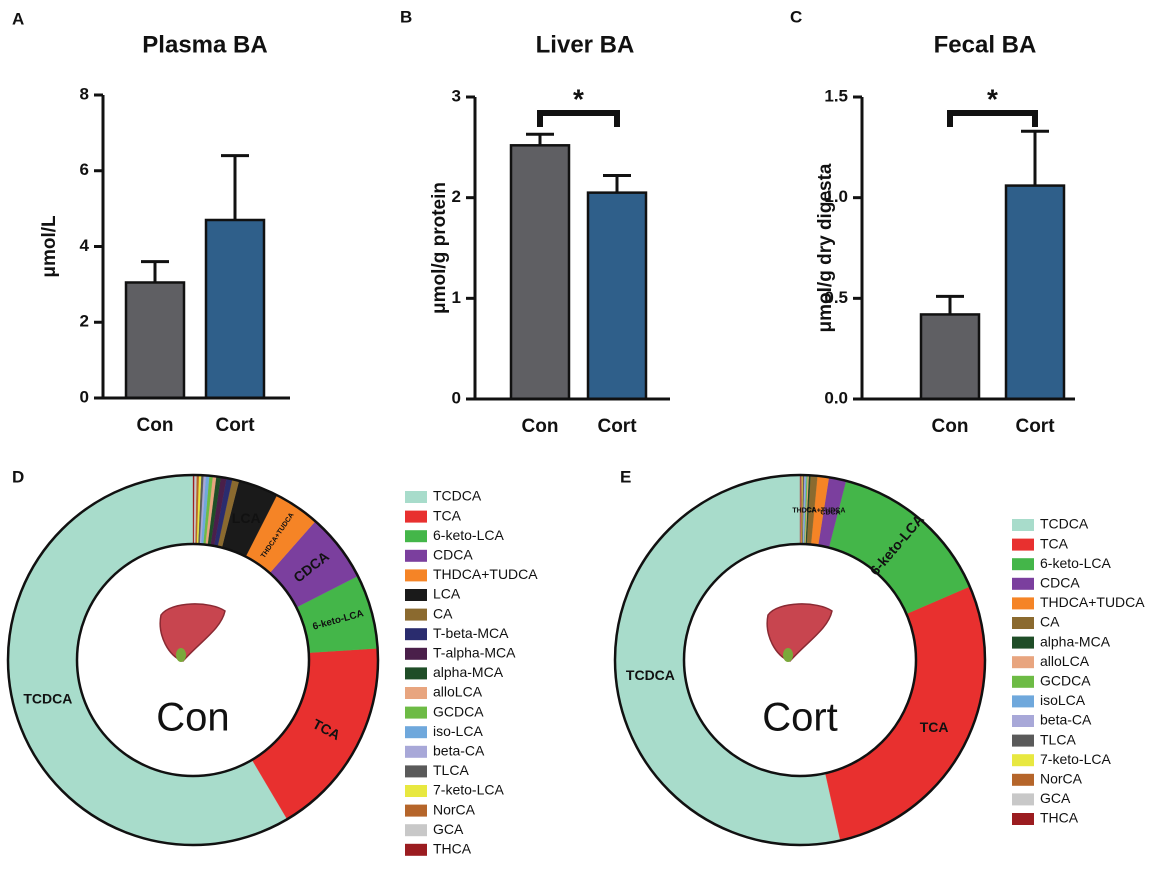 Image resolution: width=1170 pixels, height=870 pixels. I want to click on y-tick-label: 1.5, so click(836, 95).